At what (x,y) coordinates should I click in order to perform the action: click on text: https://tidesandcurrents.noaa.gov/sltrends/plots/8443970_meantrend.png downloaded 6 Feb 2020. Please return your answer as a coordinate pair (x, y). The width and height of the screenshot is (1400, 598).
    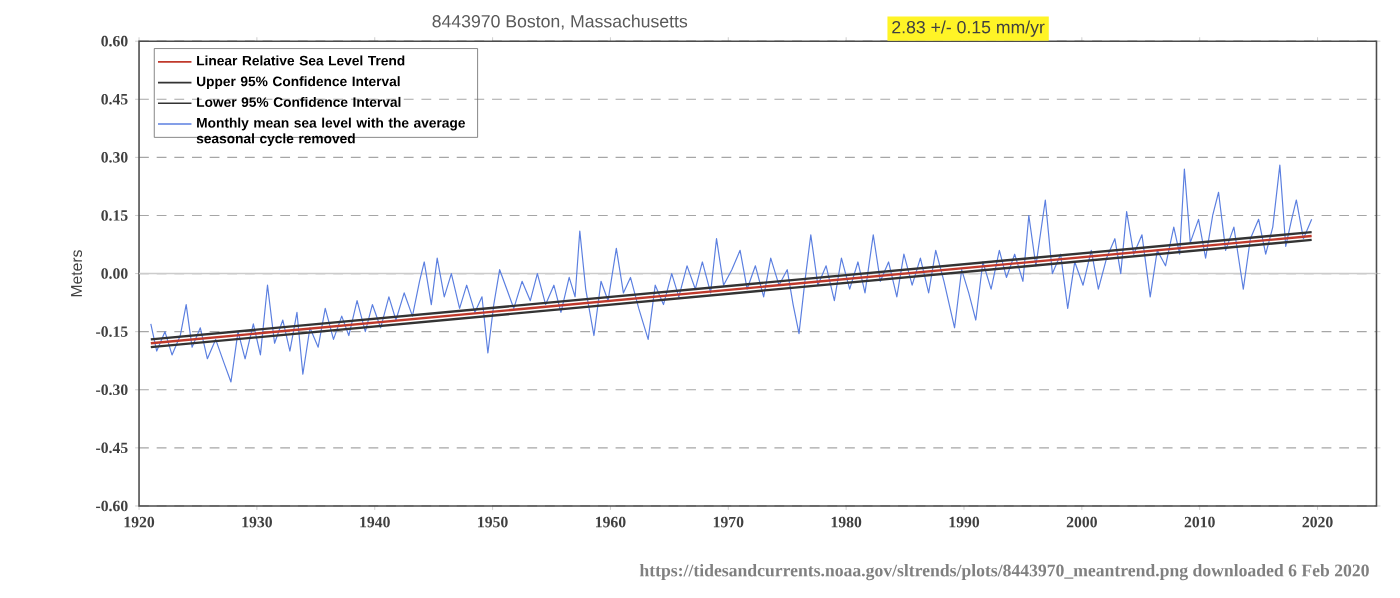
    Looking at the image, I should click on (1004, 572).